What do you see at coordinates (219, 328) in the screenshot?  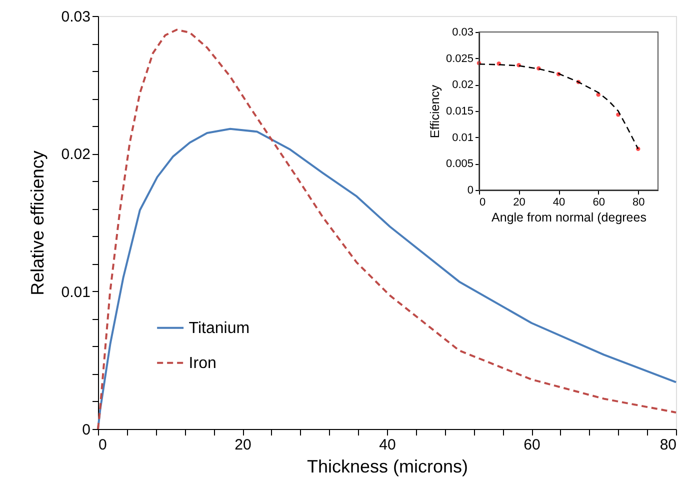 I see `legend-label: Titanium` at bounding box center [219, 328].